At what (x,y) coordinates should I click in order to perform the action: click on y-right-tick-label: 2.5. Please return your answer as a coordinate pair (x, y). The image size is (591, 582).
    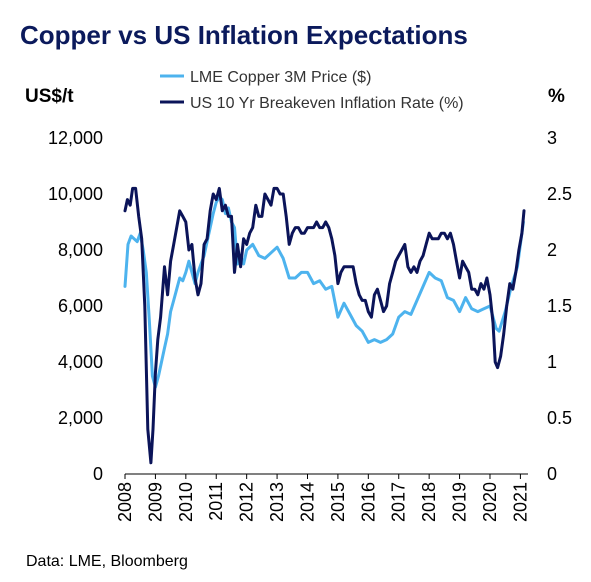
    Looking at the image, I should click on (559, 194).